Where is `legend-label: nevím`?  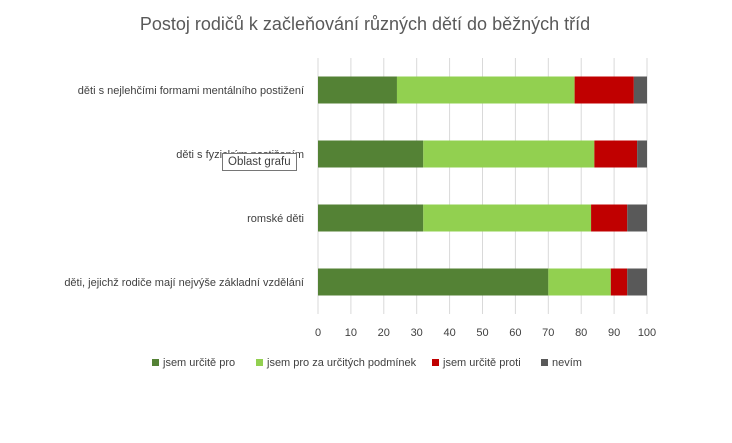 legend-label: nevím is located at coordinates (567, 363).